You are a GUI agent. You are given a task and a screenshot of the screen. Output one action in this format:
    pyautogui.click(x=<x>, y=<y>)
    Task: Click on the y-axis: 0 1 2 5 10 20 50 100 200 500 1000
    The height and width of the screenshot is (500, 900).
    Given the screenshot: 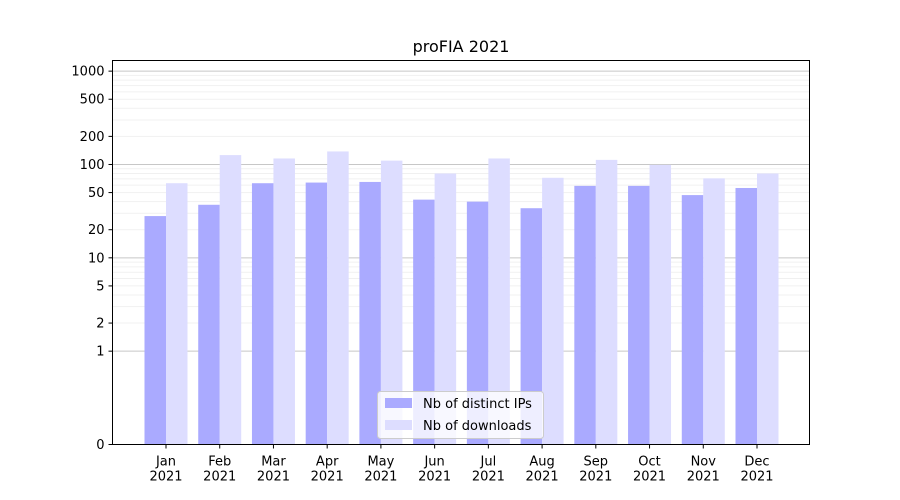 What is the action you would take?
    pyautogui.click(x=92, y=259)
    